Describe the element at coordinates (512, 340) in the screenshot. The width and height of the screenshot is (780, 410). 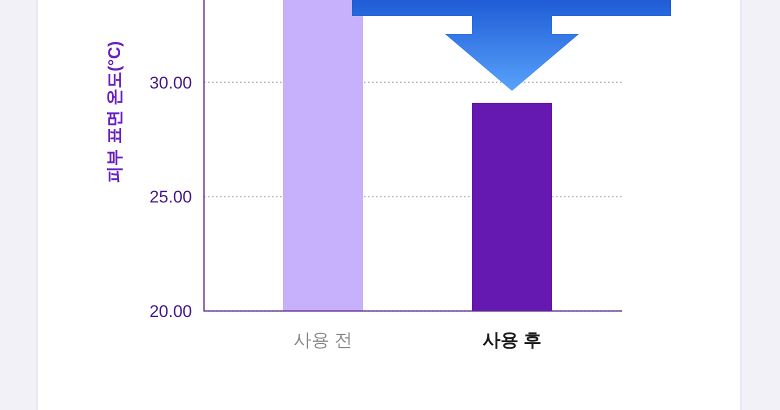
I see `x-tick-label: 사용 후` at that location.